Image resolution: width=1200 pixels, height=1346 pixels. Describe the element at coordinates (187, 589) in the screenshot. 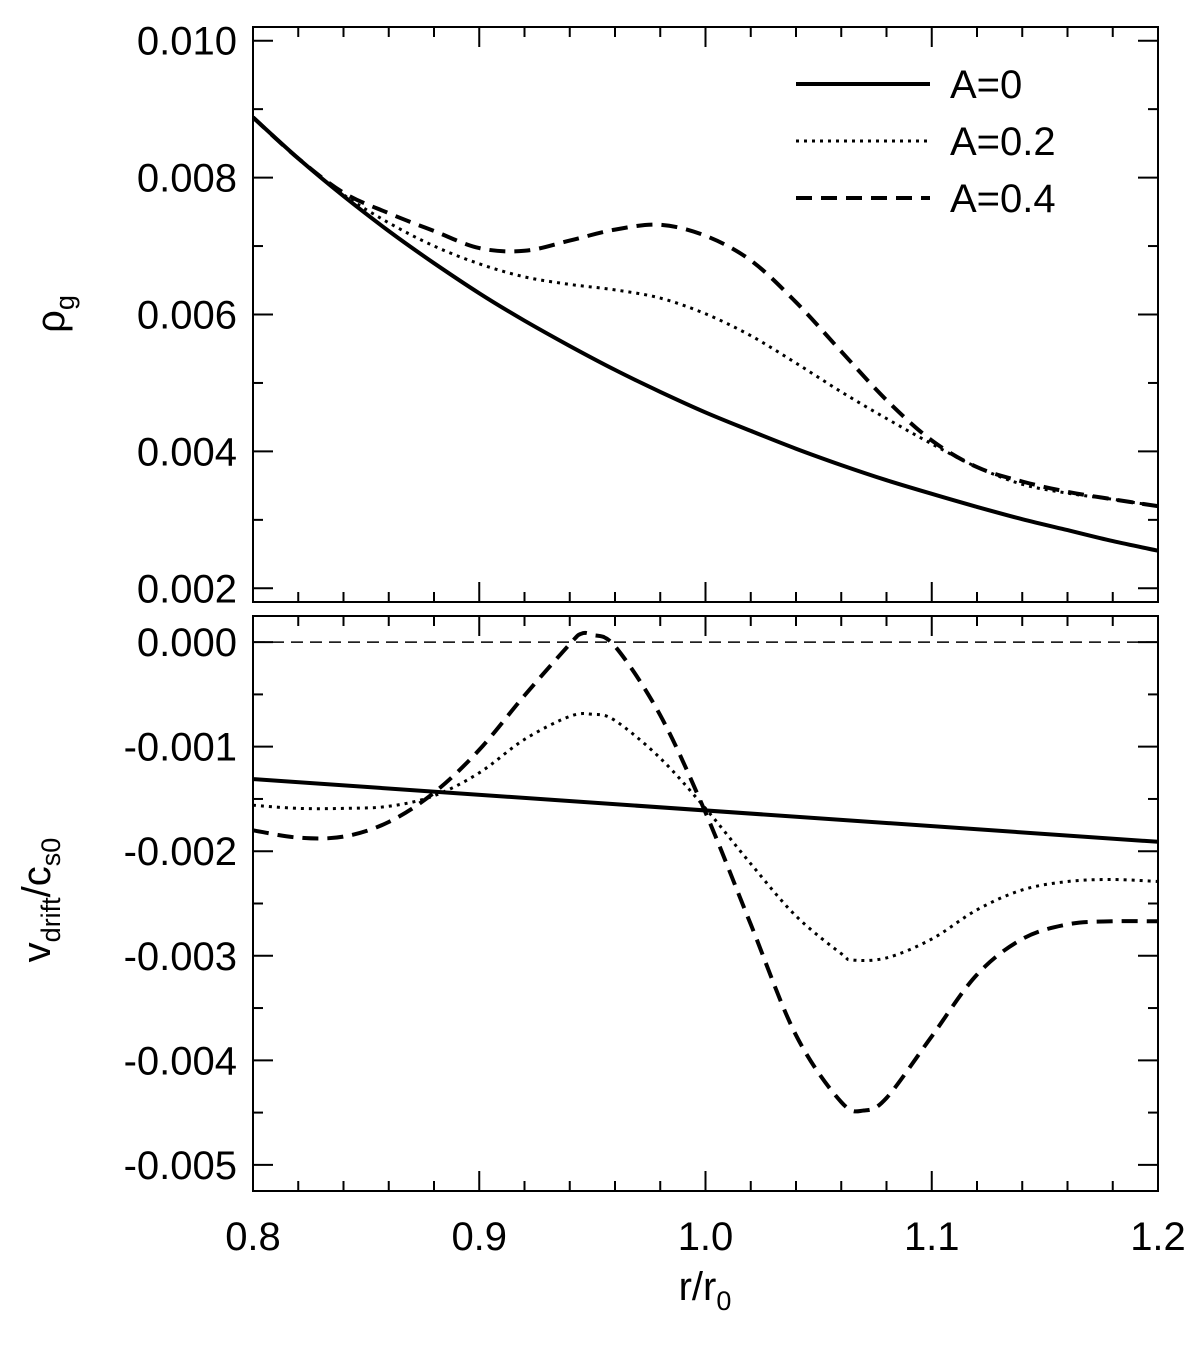

I see `y-tick-label: 0.002` at that location.